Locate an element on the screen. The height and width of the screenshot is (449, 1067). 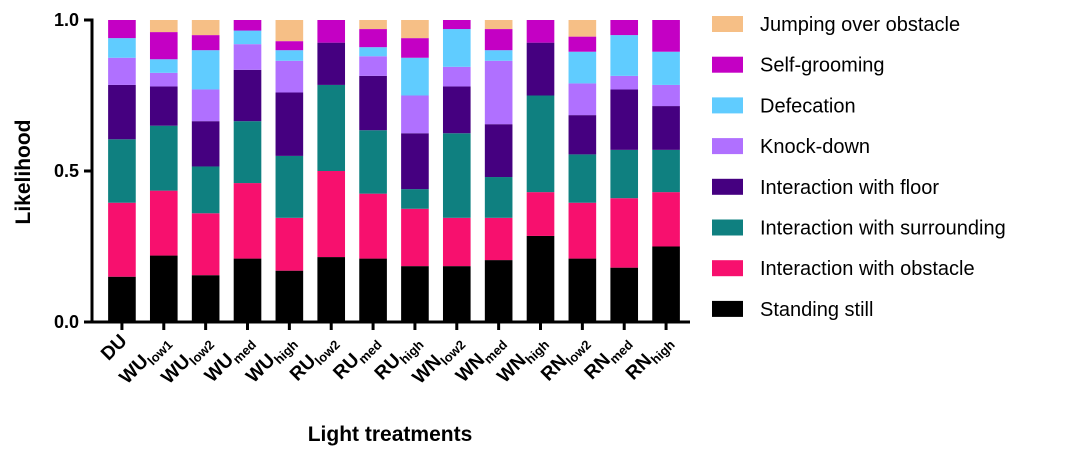
y-tick-label: 1.0 is located at coordinates (66, 20).